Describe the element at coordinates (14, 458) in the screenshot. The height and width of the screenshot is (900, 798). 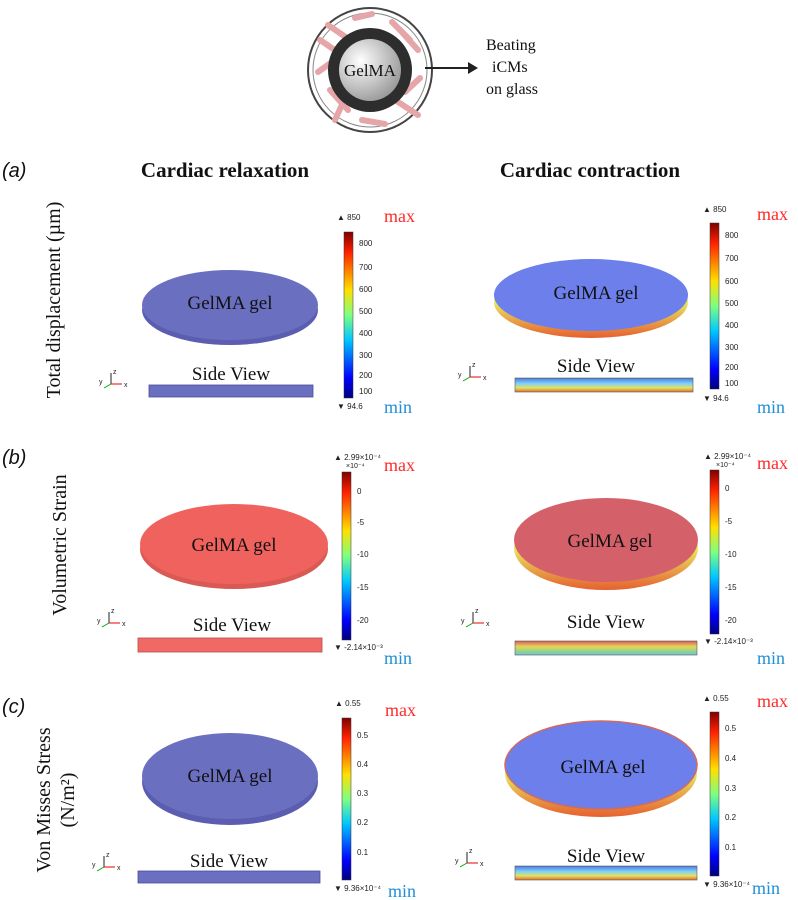
I see `panel-letter: (b)` at that location.